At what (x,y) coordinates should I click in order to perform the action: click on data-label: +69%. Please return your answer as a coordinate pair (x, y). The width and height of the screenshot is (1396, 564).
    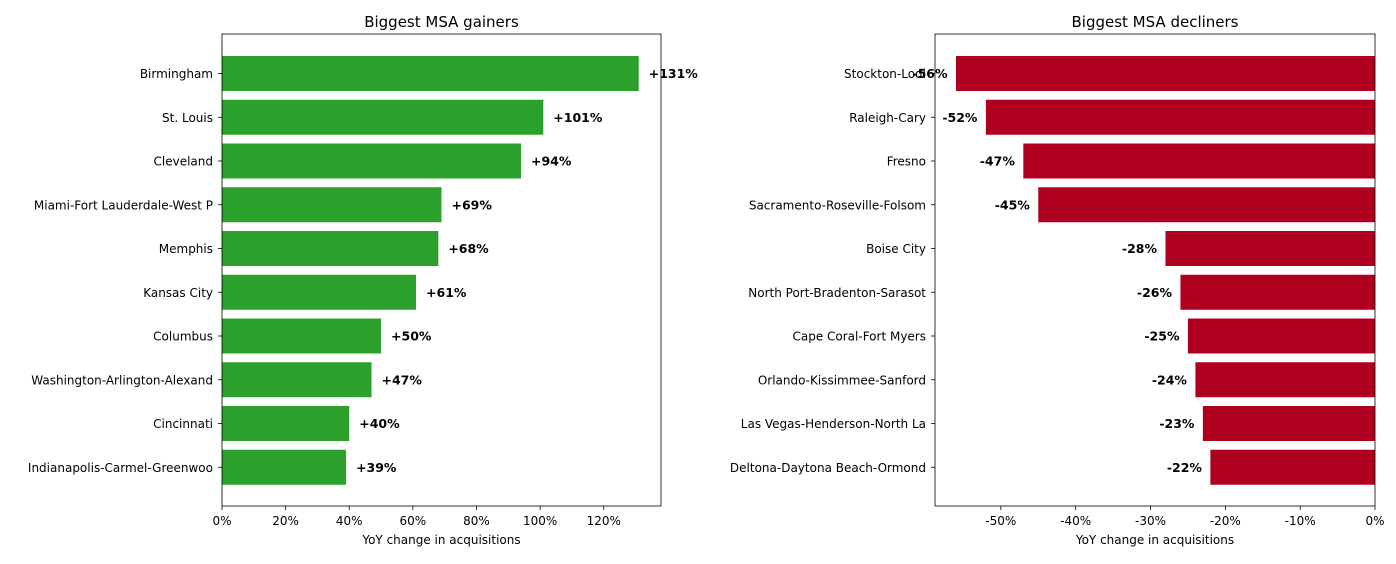
    Looking at the image, I should click on (472, 204).